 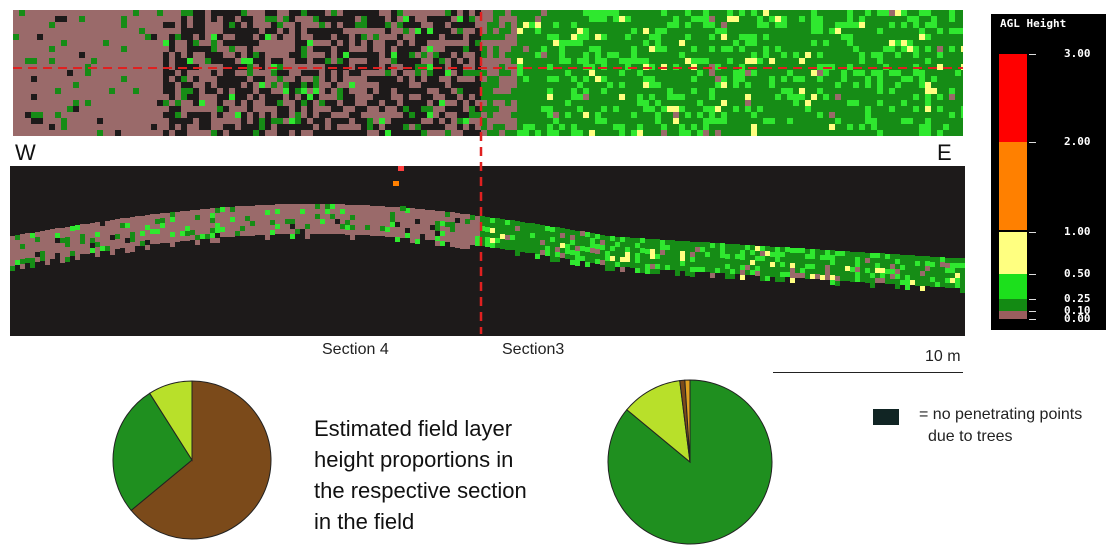 What do you see at coordinates (420, 490) in the screenshot?
I see `caption-line: the respective section` at bounding box center [420, 490].